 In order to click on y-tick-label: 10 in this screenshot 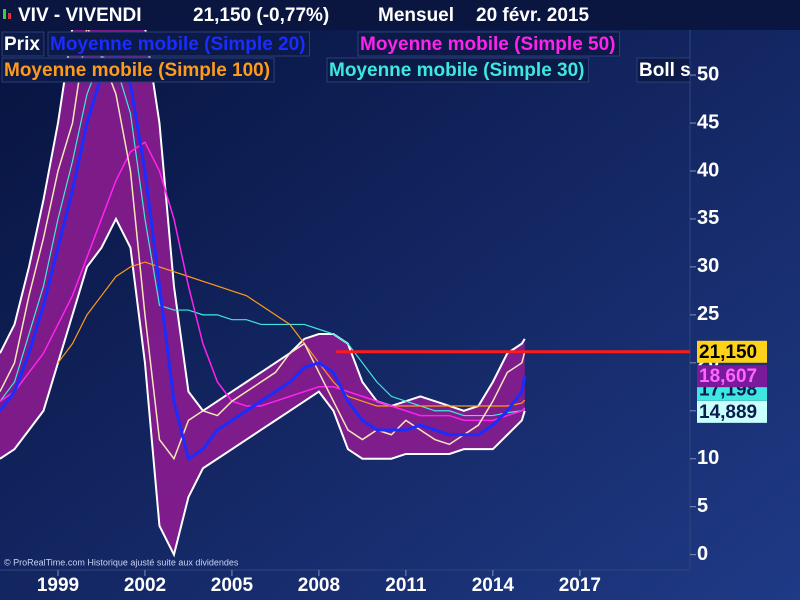, I will do `click(708, 458)`.